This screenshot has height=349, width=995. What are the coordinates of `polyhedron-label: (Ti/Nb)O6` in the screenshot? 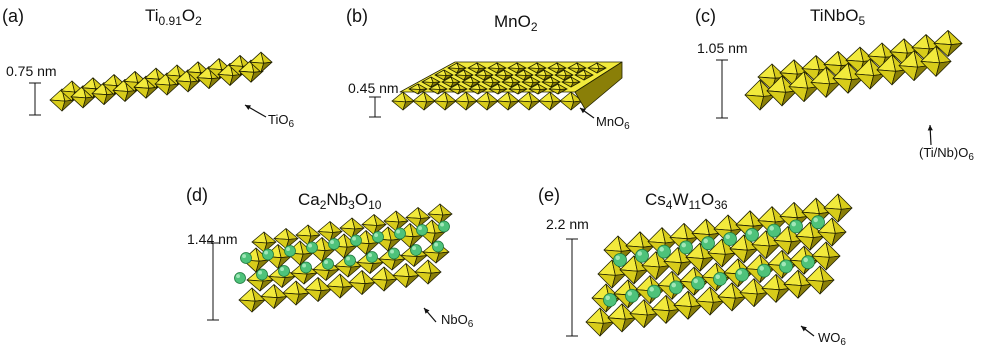 It's located at (946, 154).